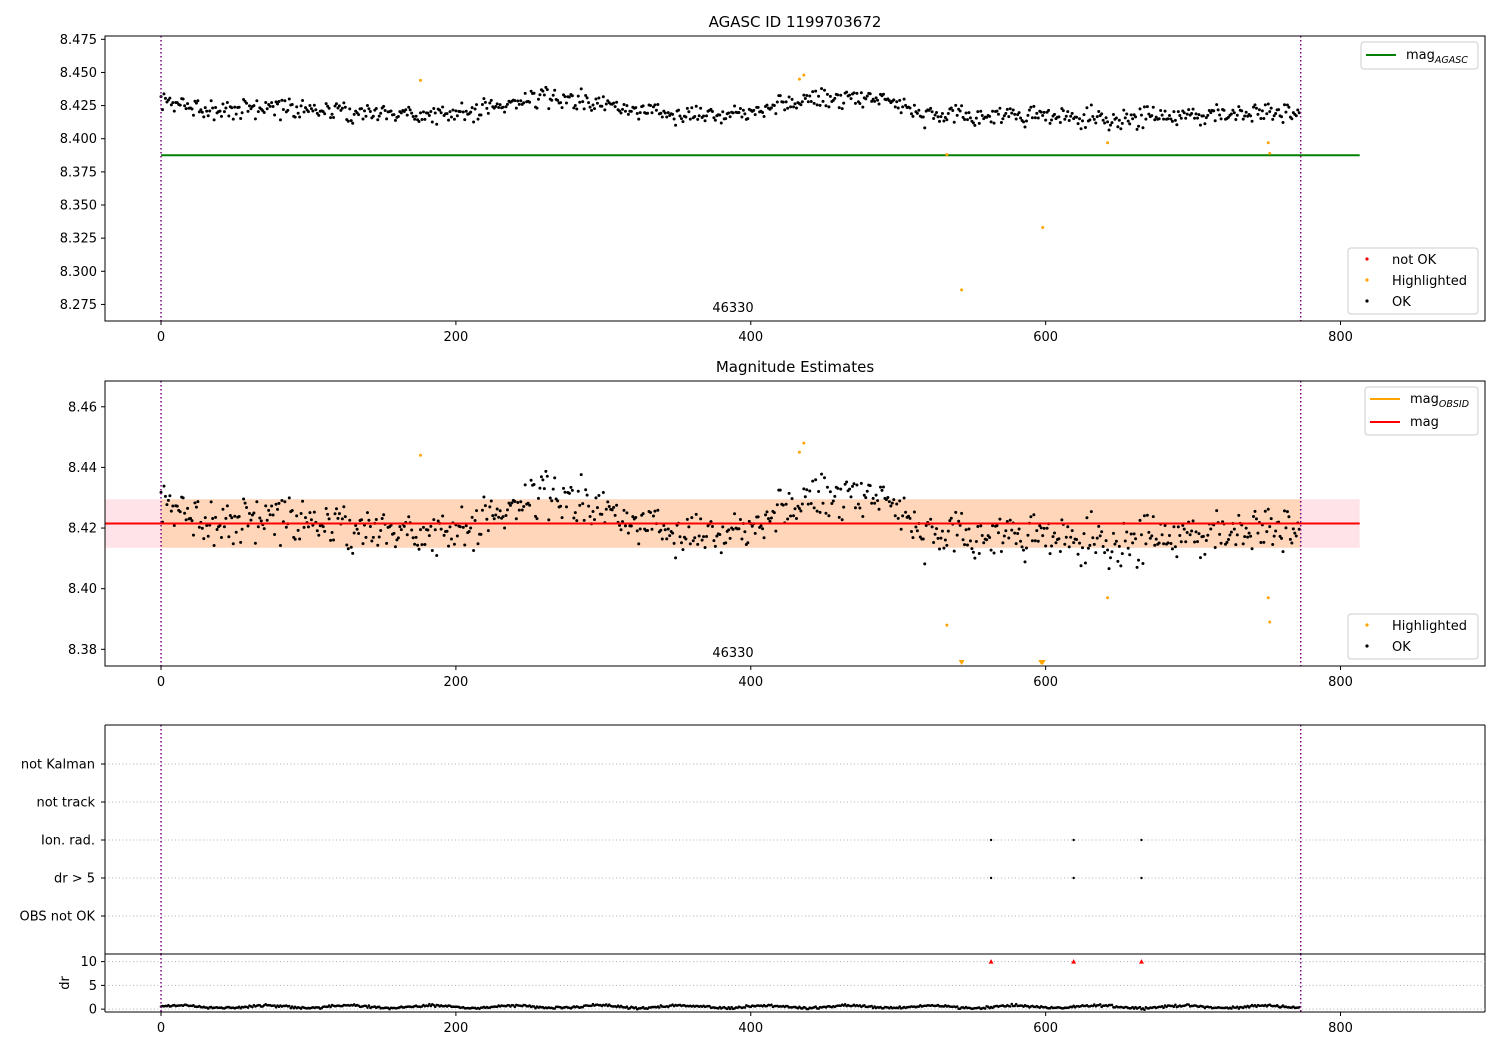  What do you see at coordinates (1340, 337) in the screenshot?
I see `x-tick-label: 800` at bounding box center [1340, 337].